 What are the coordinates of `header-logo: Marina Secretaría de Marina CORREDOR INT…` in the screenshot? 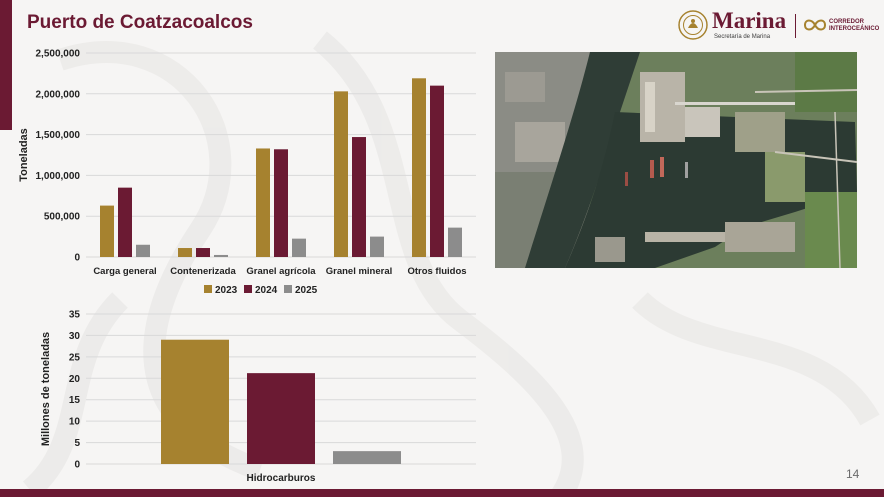 It's located at (778, 26).